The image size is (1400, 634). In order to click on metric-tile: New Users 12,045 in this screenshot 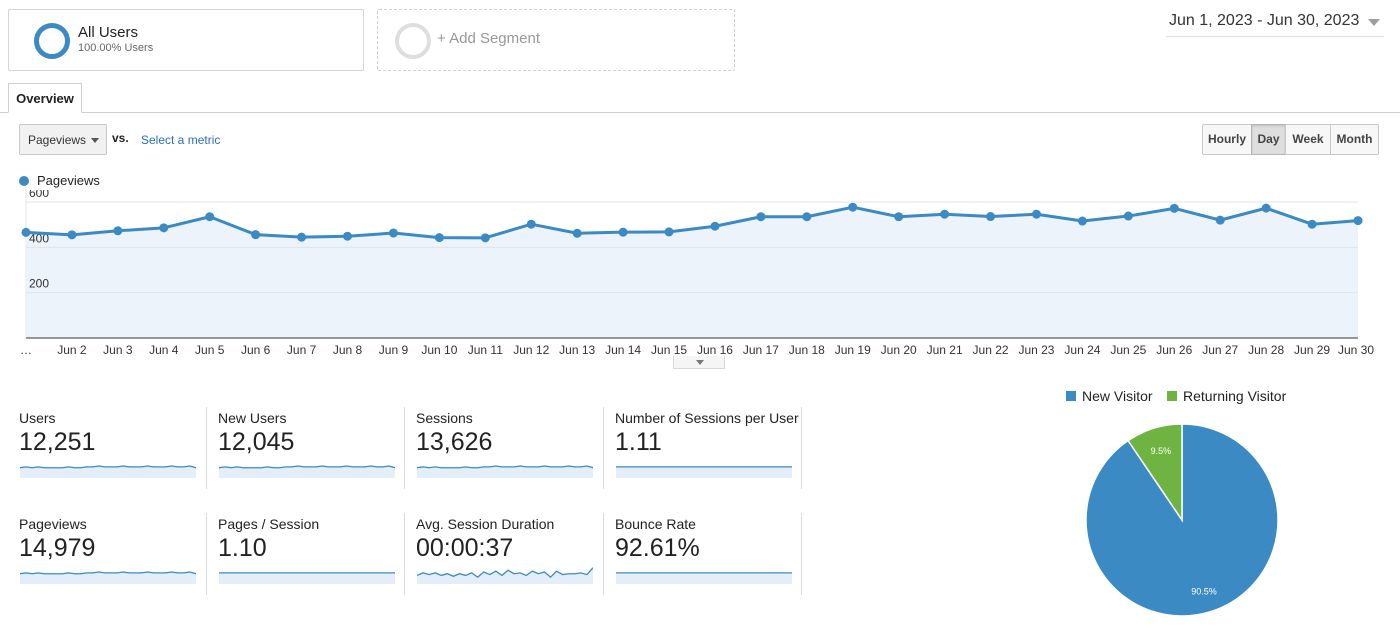, I will do `click(308, 454)`.